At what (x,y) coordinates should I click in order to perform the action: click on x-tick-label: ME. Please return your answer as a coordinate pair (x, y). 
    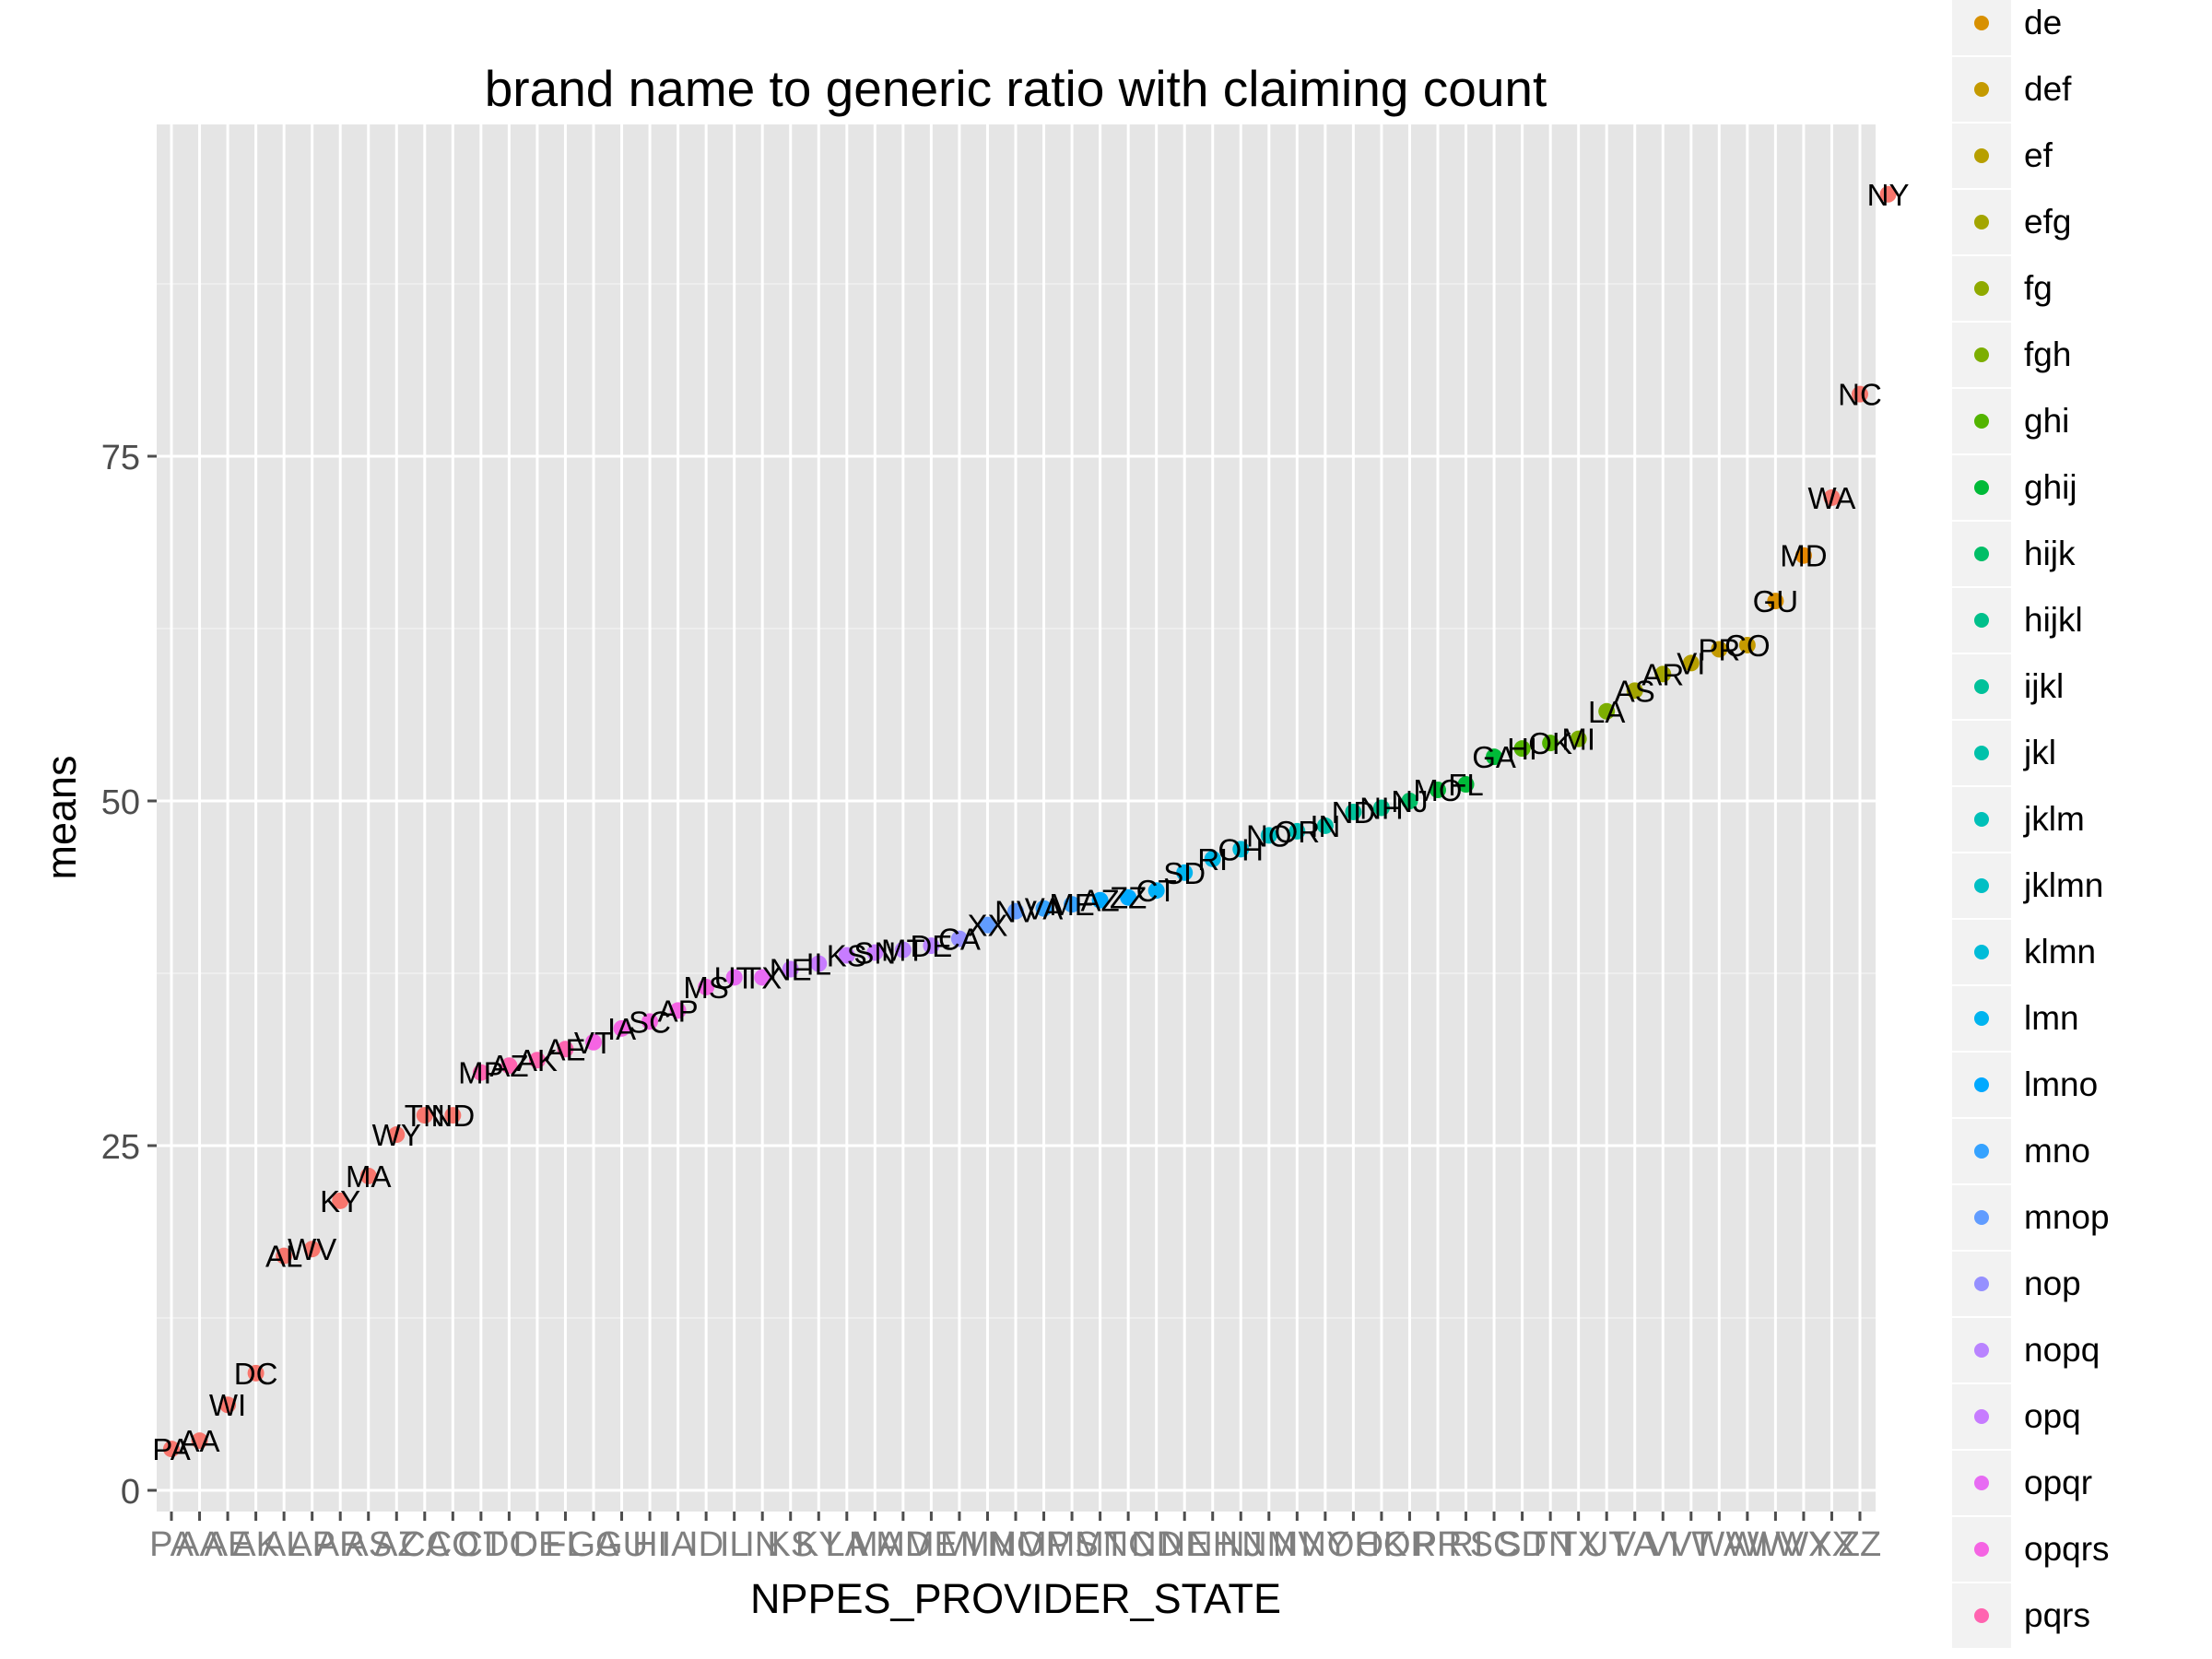
    Looking at the image, I should click on (931, 1544).